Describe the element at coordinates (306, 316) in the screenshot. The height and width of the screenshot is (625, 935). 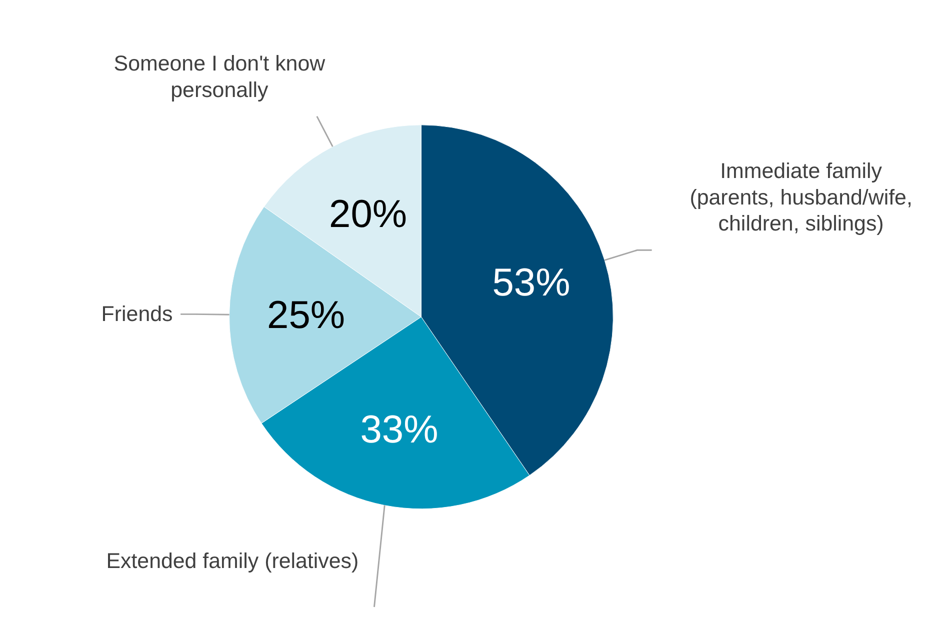
I see `data-label: 25%` at that location.